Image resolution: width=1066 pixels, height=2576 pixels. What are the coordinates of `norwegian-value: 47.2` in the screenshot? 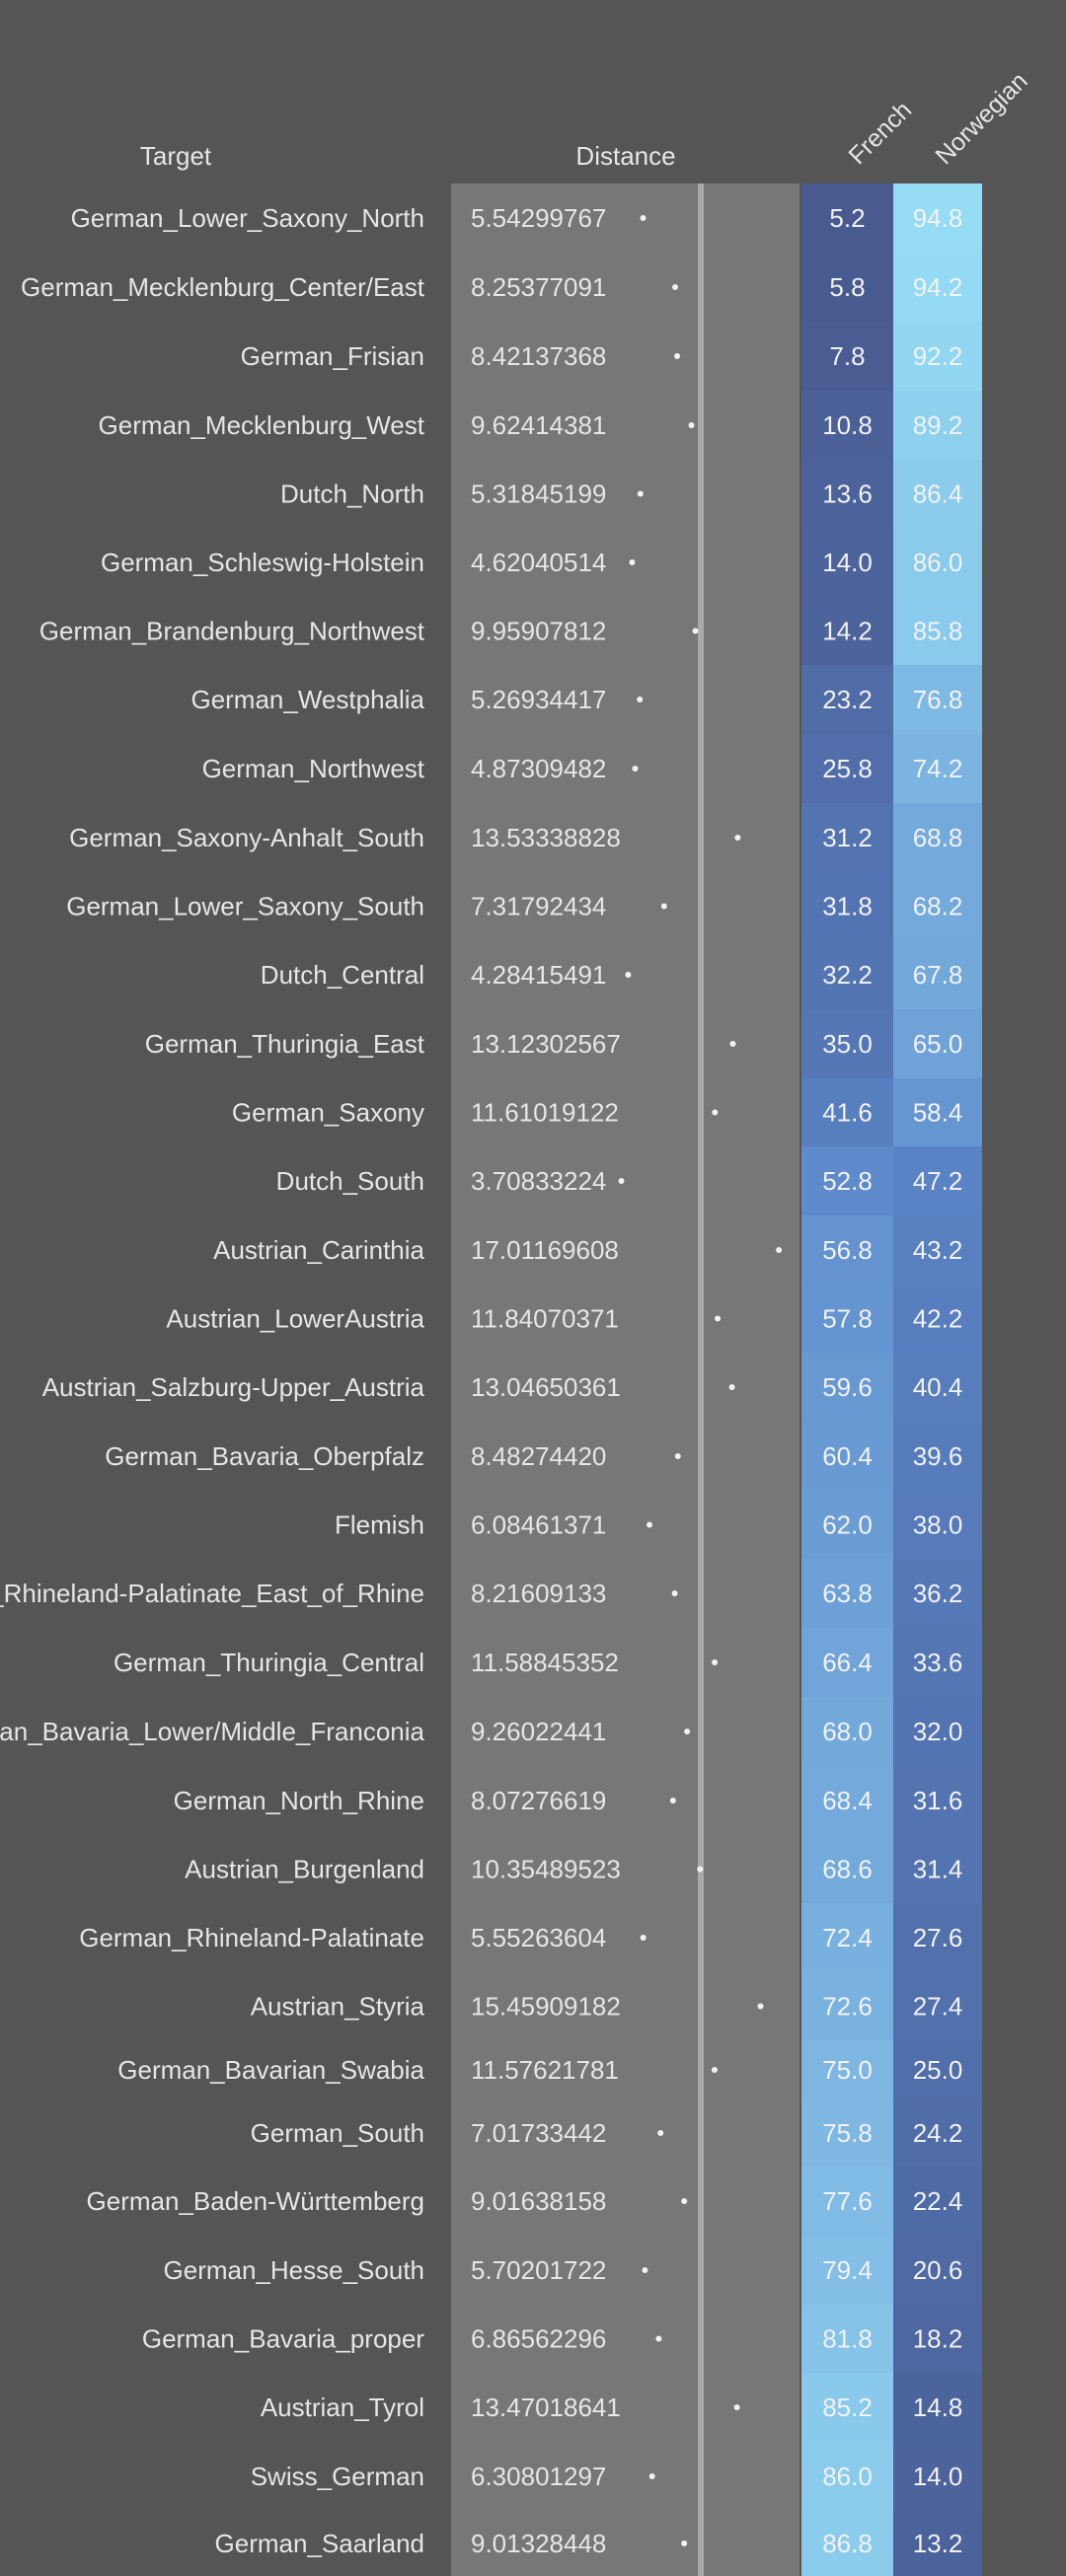 It's located at (938, 1181).